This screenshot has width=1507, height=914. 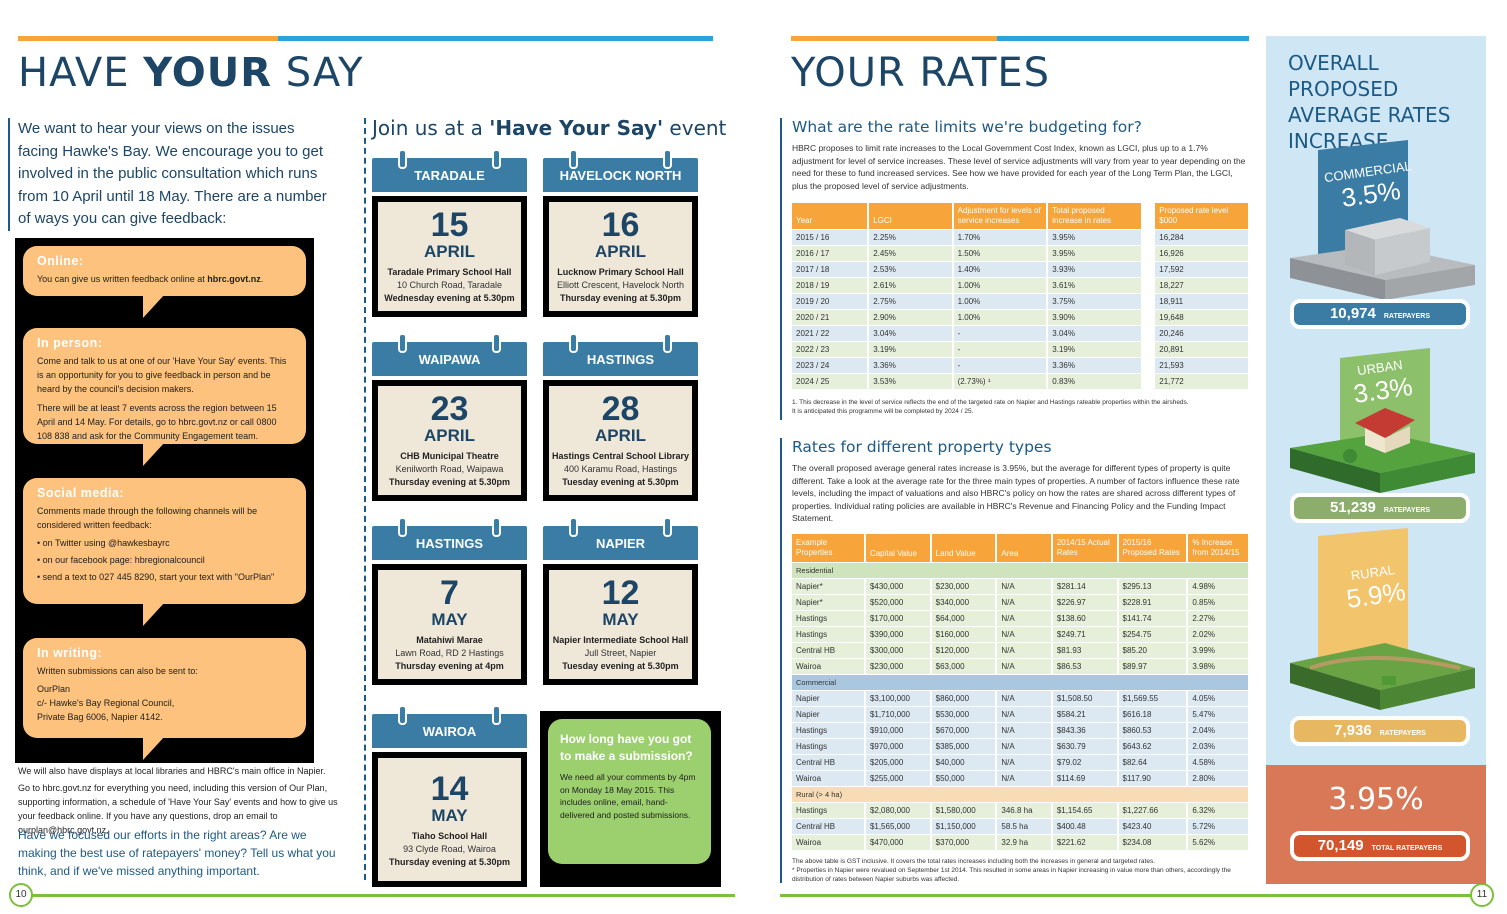 What do you see at coordinates (1094, 285) in the screenshot?
I see `table-cell: 3.61%` at bounding box center [1094, 285].